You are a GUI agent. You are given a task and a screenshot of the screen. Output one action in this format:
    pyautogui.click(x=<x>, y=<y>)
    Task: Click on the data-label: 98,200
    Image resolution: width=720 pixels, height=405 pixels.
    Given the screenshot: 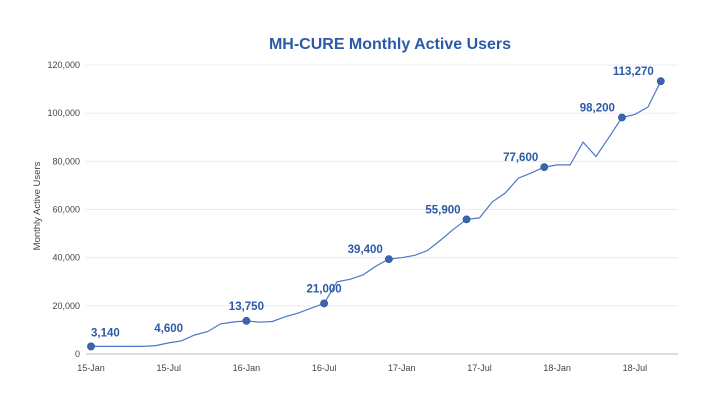 What is the action you would take?
    pyautogui.click(x=597, y=109)
    